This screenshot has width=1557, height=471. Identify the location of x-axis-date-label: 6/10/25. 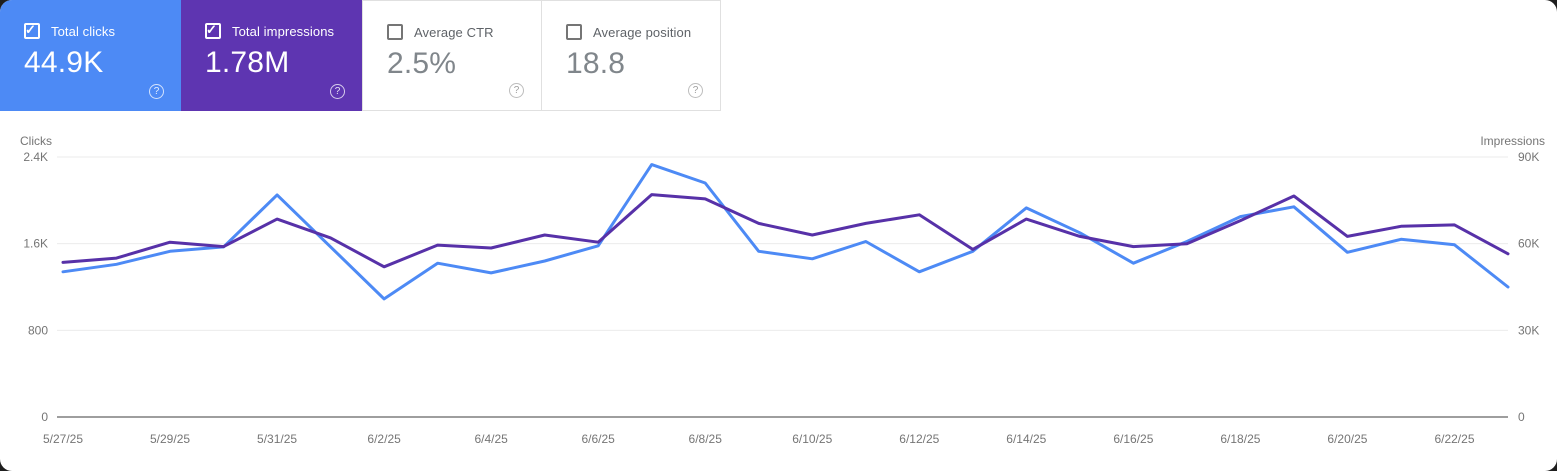
(812, 439).